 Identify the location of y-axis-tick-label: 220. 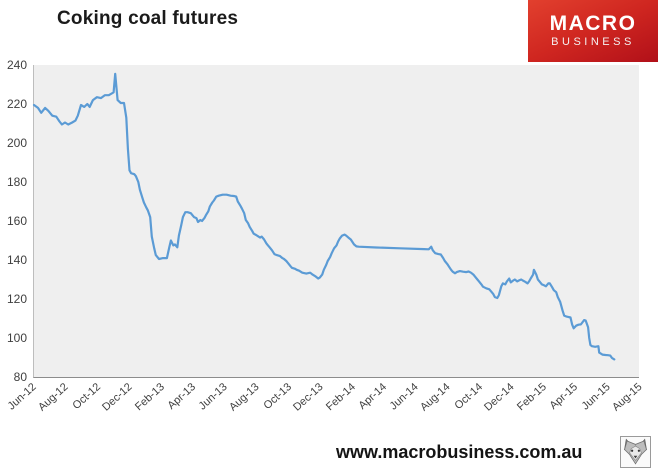
(16, 104).